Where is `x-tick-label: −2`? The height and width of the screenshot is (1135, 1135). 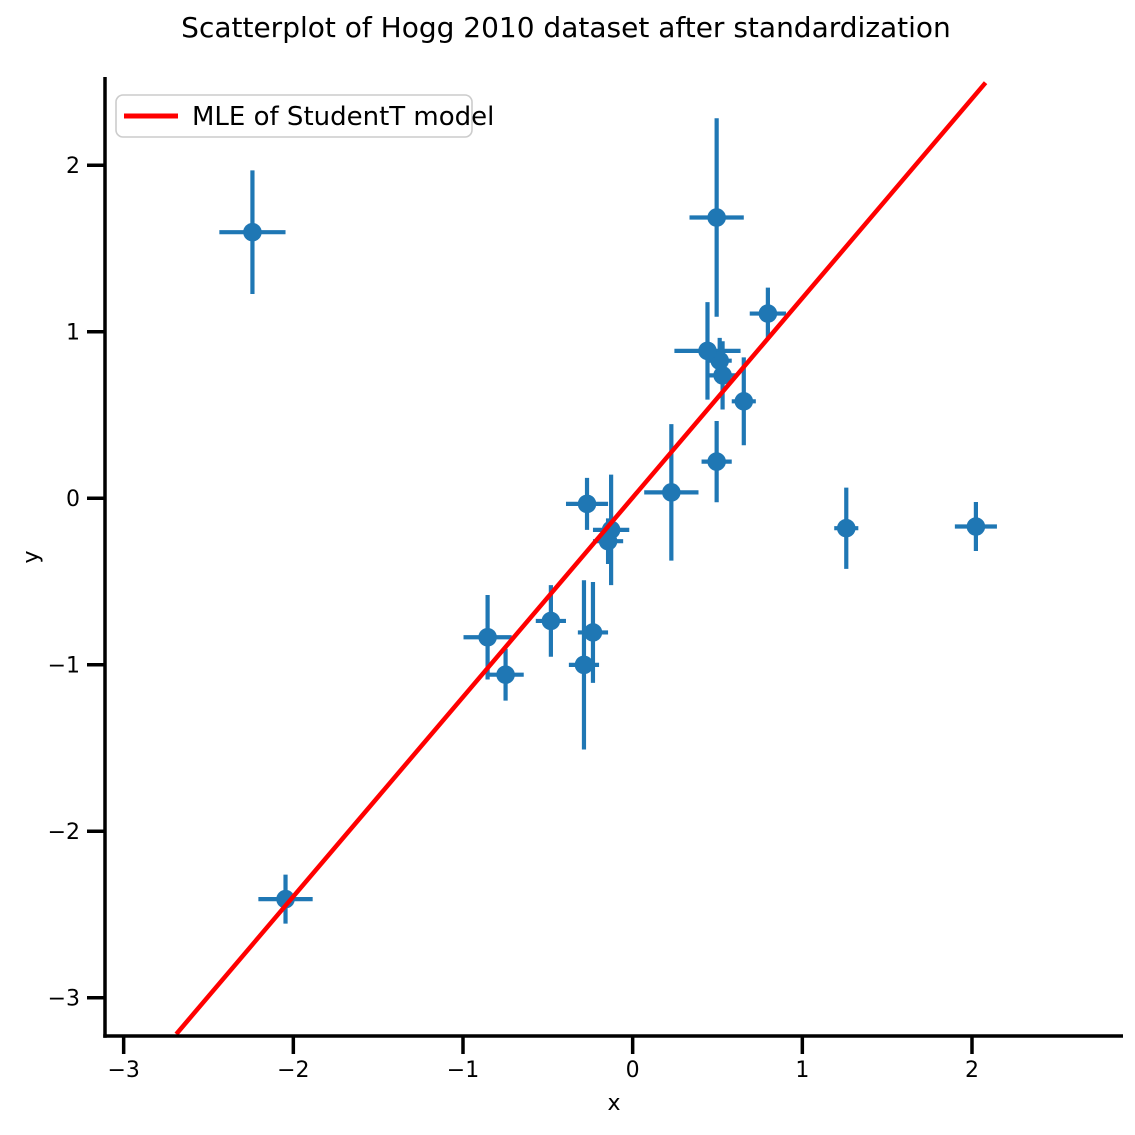
x-tick-label: −2 is located at coordinates (293, 1070).